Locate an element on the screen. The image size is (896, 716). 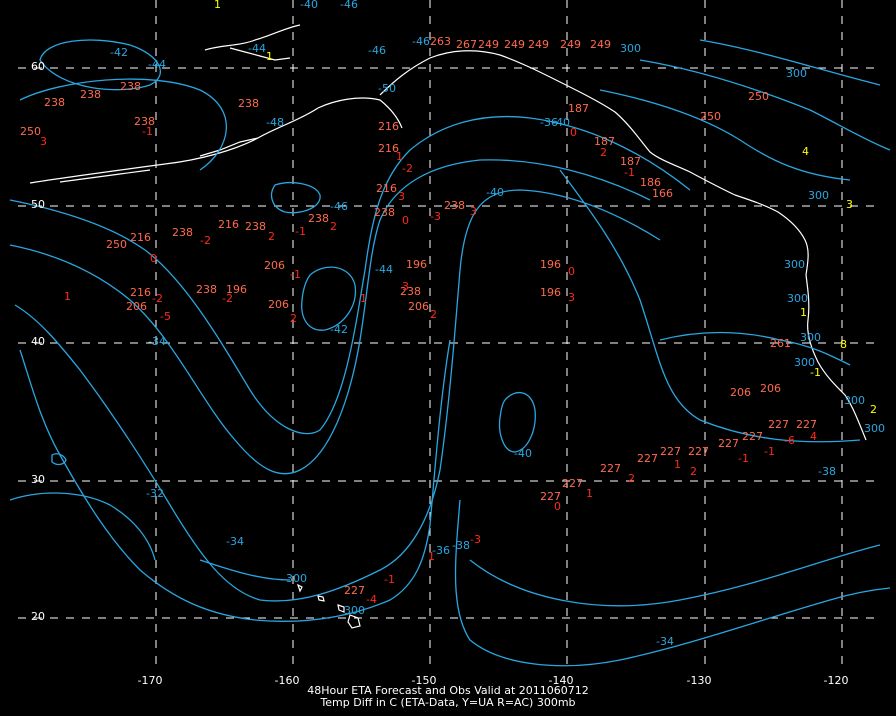
contour-label: -34 is located at coordinates (235, 541).